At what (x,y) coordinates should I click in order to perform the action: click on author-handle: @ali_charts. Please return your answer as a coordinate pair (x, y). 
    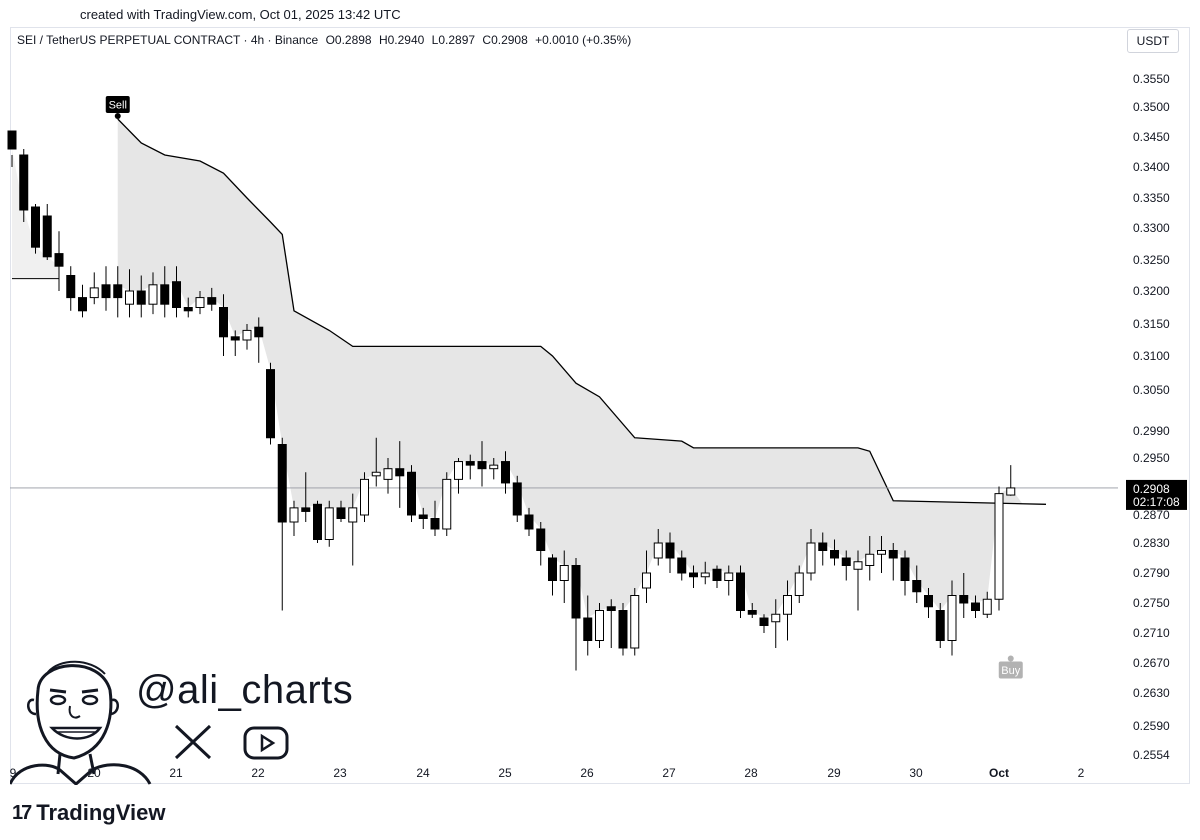
    Looking at the image, I should click on (245, 690).